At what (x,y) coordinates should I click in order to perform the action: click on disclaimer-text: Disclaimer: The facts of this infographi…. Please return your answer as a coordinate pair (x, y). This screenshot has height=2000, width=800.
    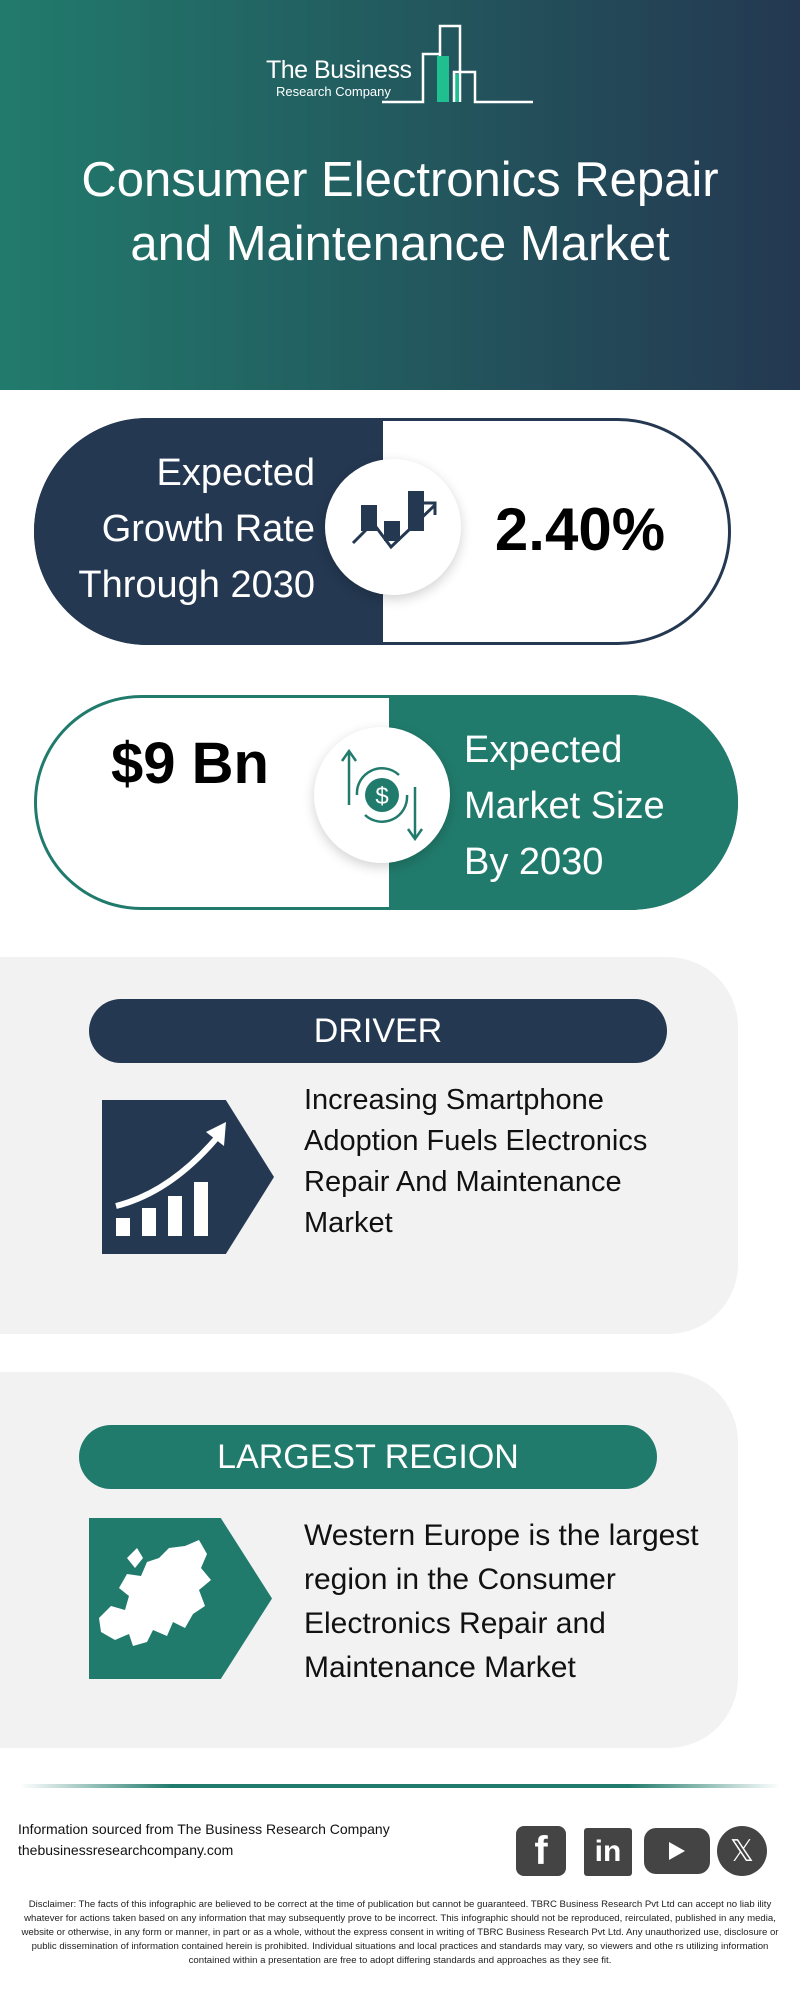
    Looking at the image, I should click on (400, 1932).